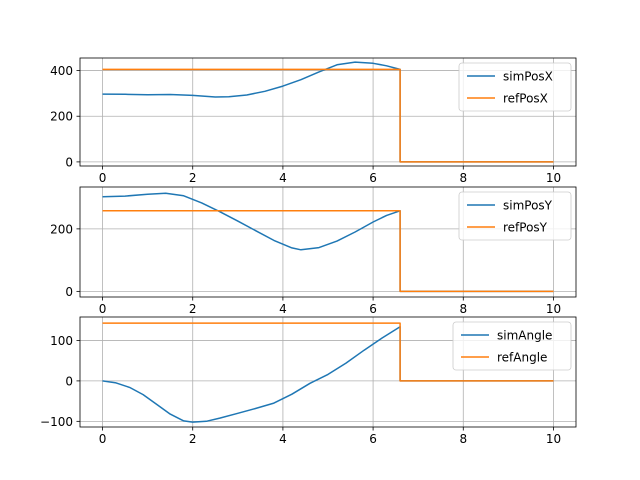 This screenshot has width=640, height=480. I want to click on legend: simPosX refPosX, so click(515, 87).